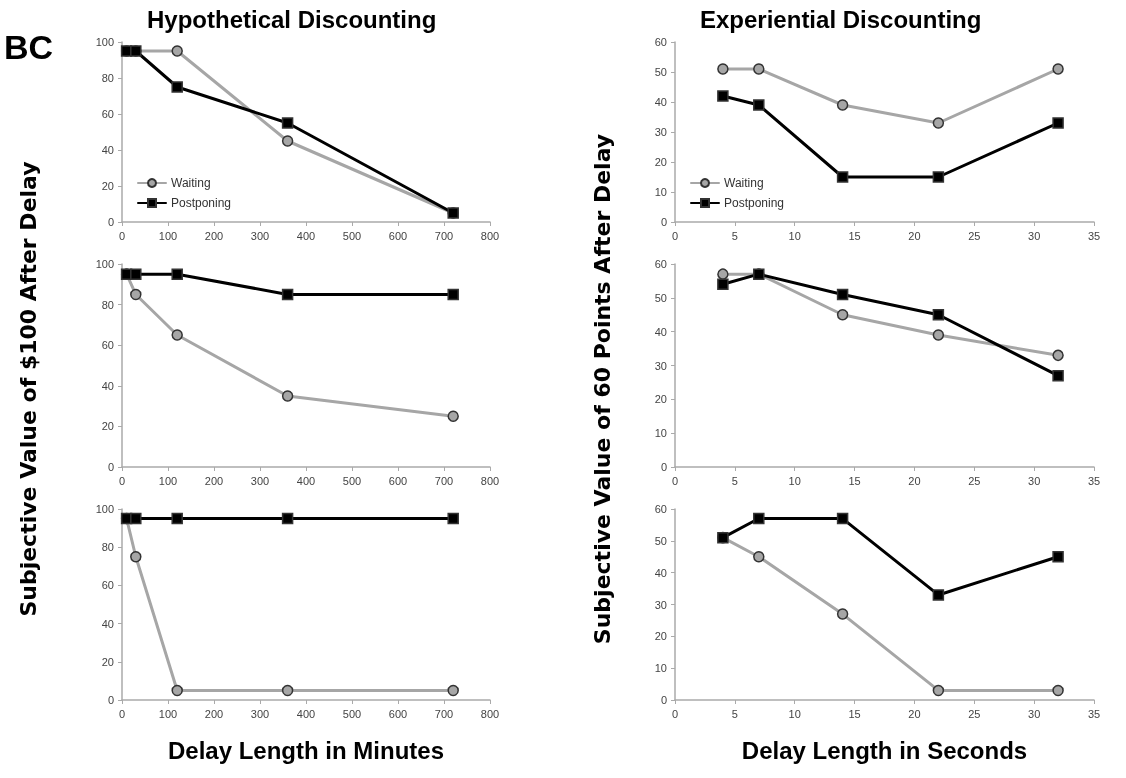 This screenshot has width=1126, height=778. I want to click on x-axis-title: Delay Length in Minutes, so click(306, 750).